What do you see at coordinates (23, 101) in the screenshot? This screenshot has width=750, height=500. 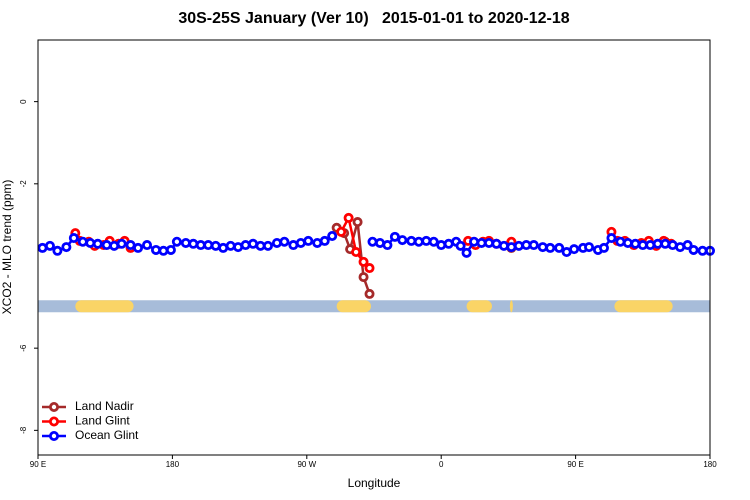 I see `y-tick-label: 0` at bounding box center [23, 101].